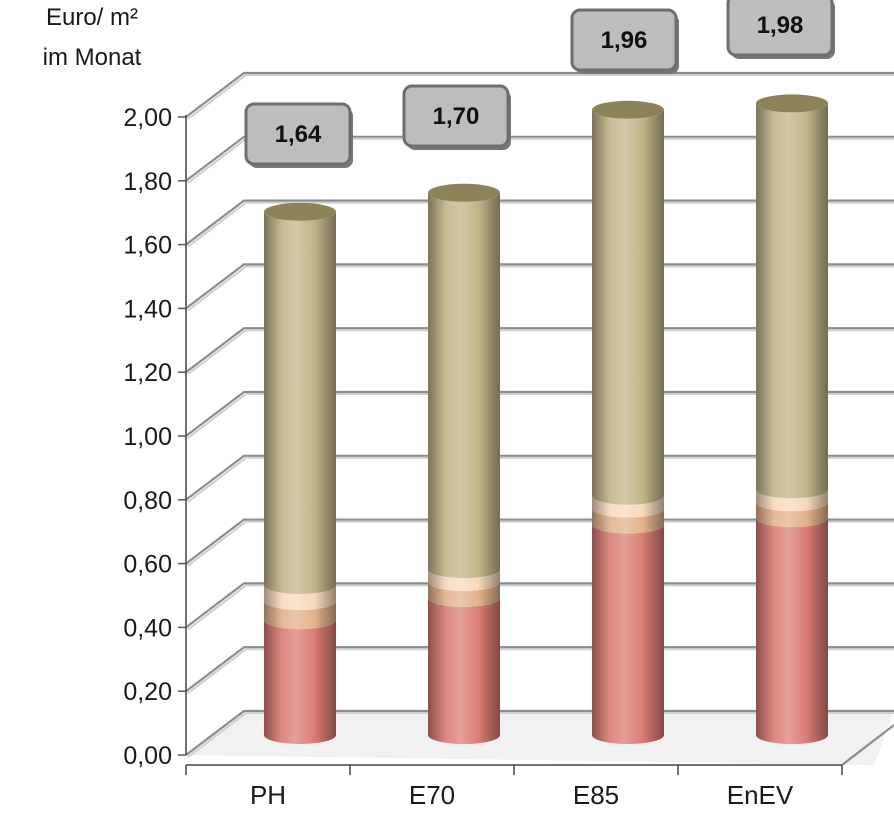 The image size is (894, 819). Describe the element at coordinates (147, 628) in the screenshot. I see `y-tick-label: 0,40` at that location.